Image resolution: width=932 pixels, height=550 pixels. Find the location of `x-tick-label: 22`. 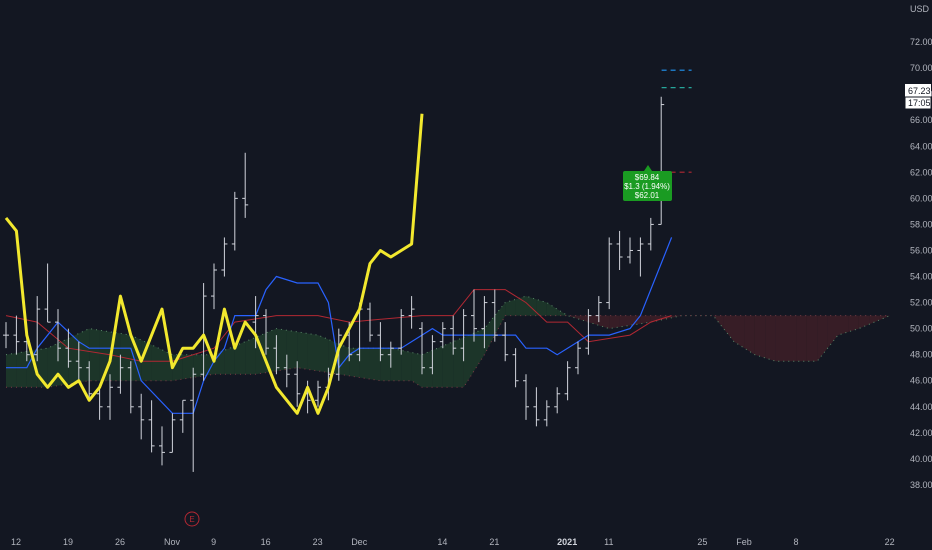

x-tick-label: 22 is located at coordinates (890, 542).